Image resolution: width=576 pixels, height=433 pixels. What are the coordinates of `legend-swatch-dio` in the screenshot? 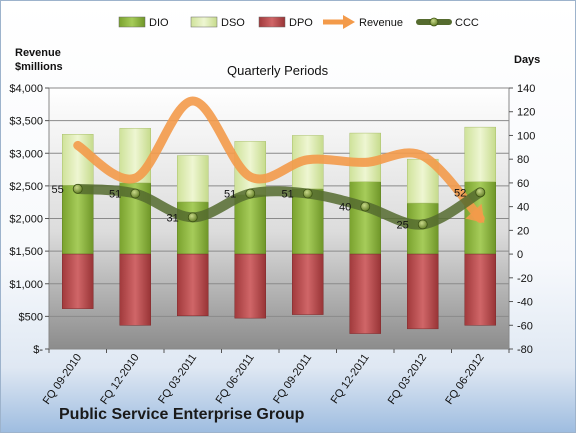 It's located at (132, 22).